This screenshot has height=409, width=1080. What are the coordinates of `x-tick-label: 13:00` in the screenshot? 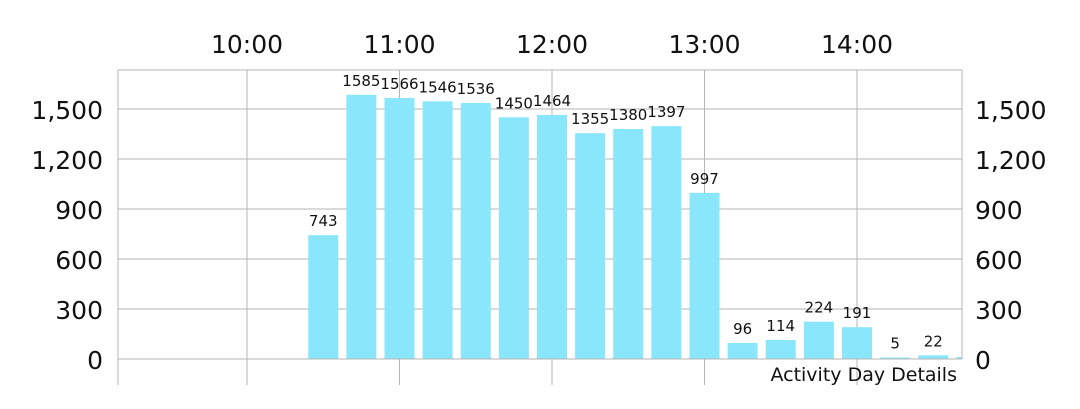 It's located at (704, 44).